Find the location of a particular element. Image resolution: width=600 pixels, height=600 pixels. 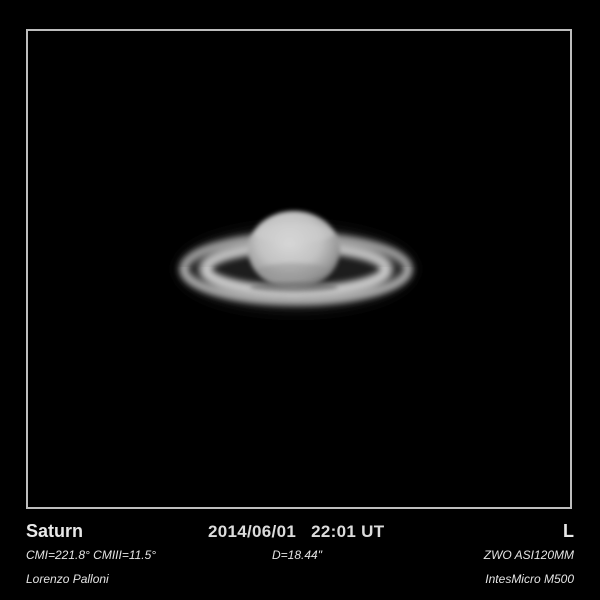

observation-time: 22:01 UT is located at coordinates (348, 531).